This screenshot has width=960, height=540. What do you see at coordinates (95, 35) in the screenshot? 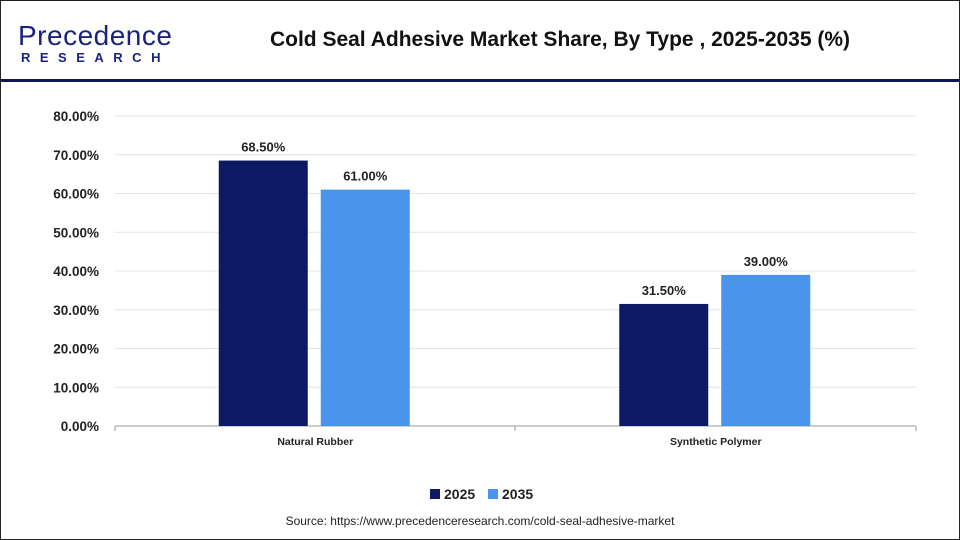
I see `logo-text: Precedence` at bounding box center [95, 35].